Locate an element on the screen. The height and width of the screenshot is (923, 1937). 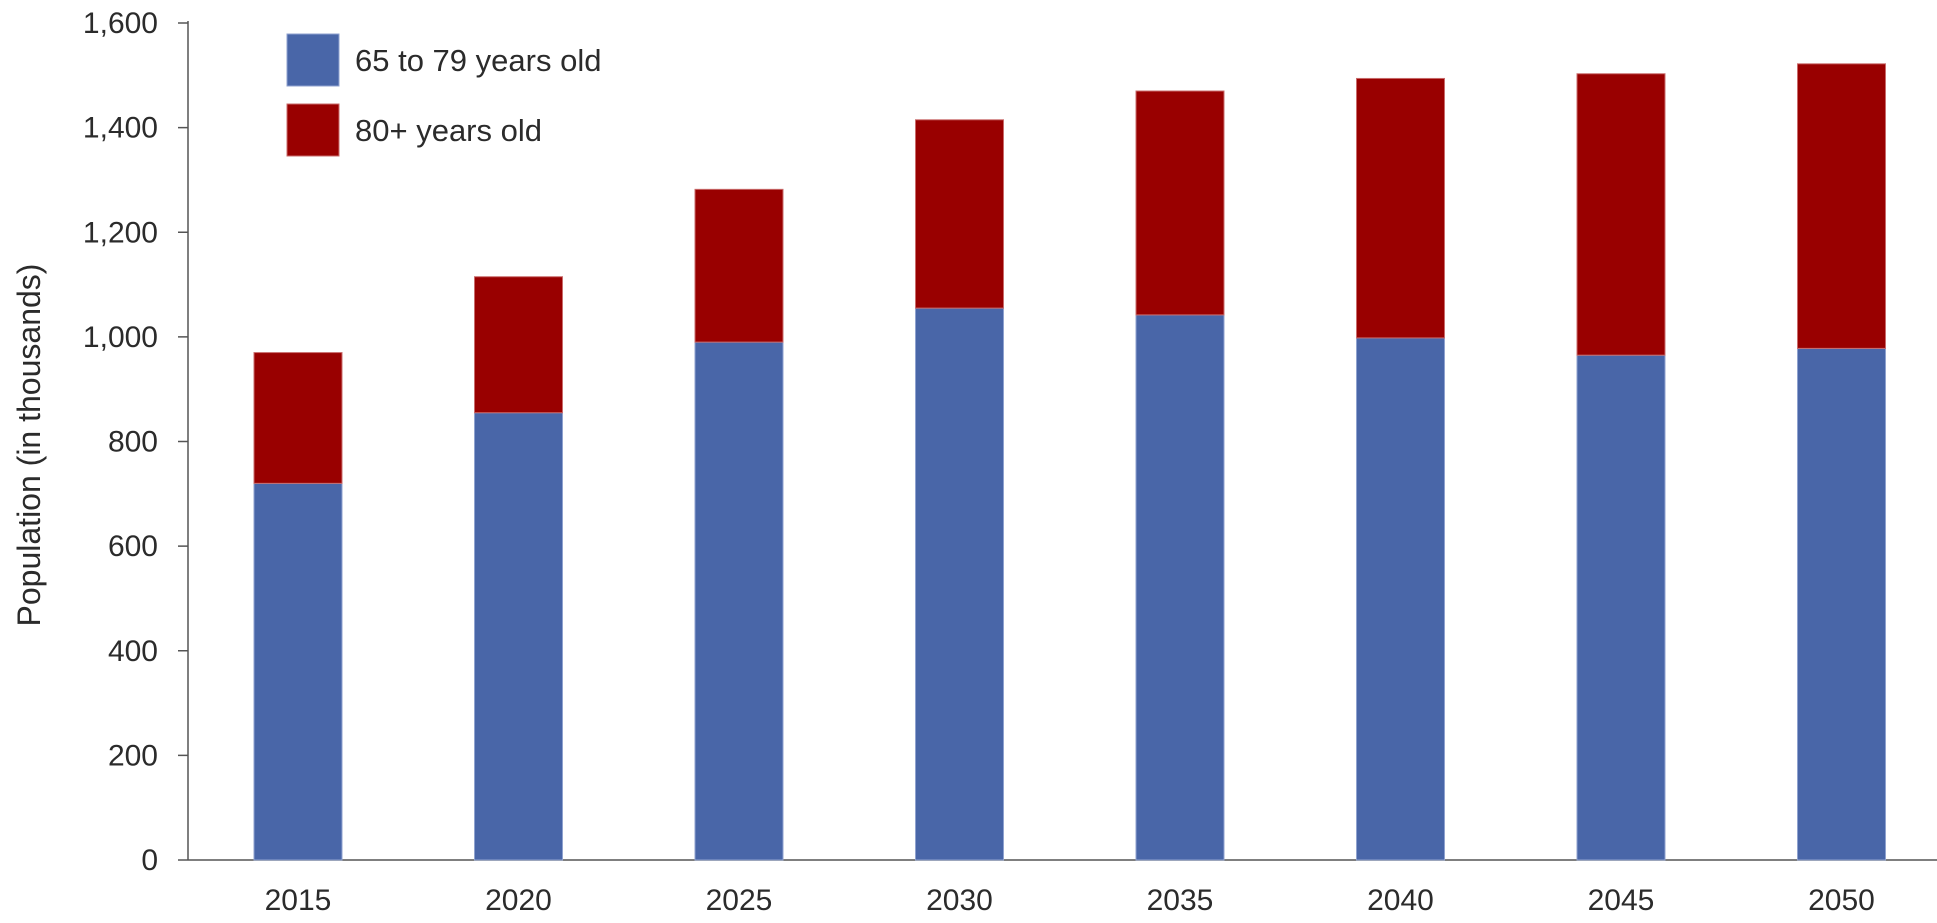
x-tick-label: 2025 is located at coordinates (739, 900).